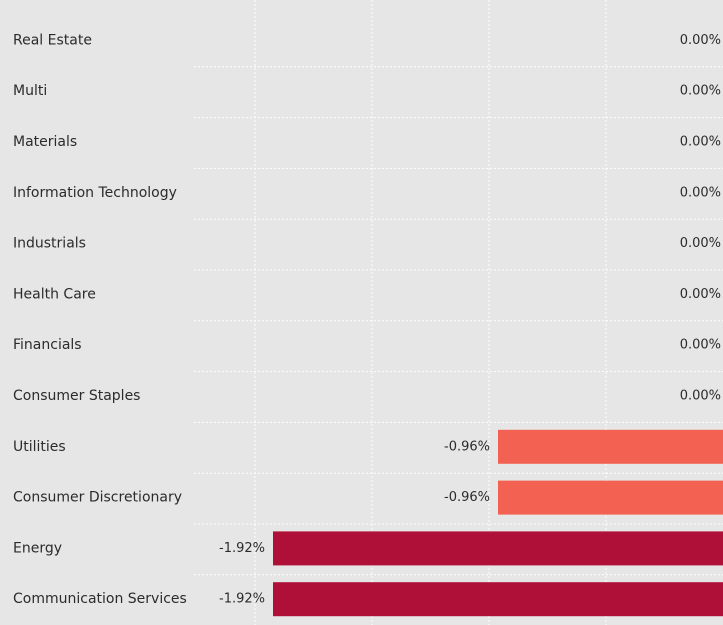 The width and height of the screenshot is (723, 625). What do you see at coordinates (30, 91) in the screenshot?
I see `category-label: Multi` at bounding box center [30, 91].